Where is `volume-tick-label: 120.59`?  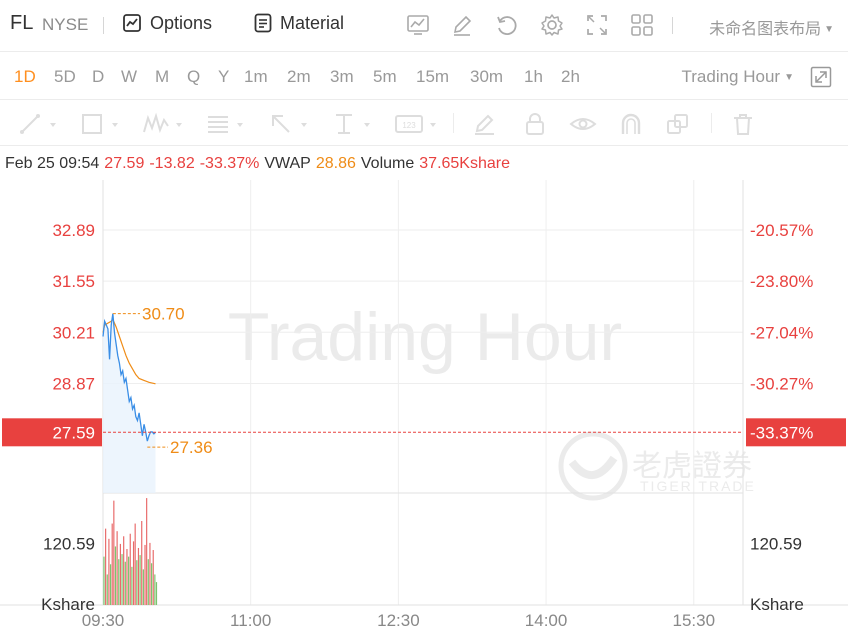
volume-tick-label: 120.59 is located at coordinates (69, 544).